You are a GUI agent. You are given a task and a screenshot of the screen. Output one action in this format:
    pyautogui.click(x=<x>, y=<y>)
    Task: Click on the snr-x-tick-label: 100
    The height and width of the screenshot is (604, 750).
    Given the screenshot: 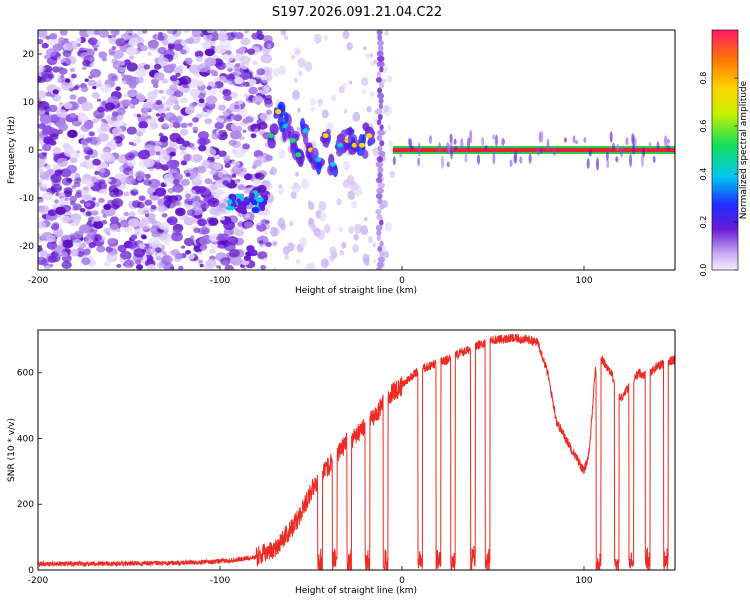 What is the action you would take?
    pyautogui.click(x=583, y=581)
    